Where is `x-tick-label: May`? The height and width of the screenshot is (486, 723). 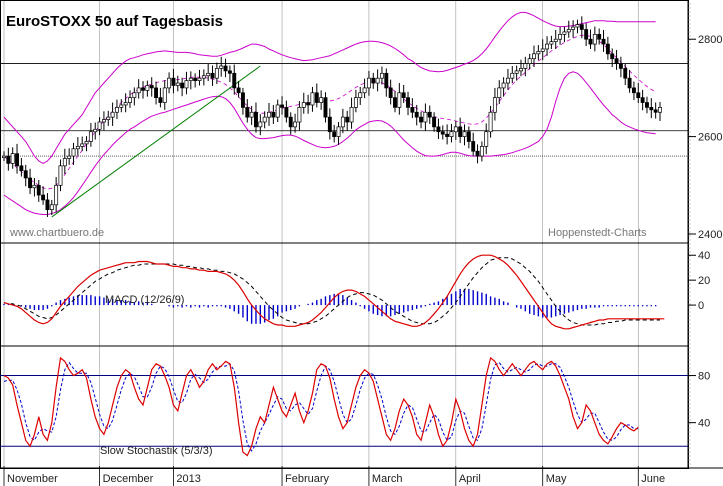 x-tick-label: May is located at coordinates (556, 479).